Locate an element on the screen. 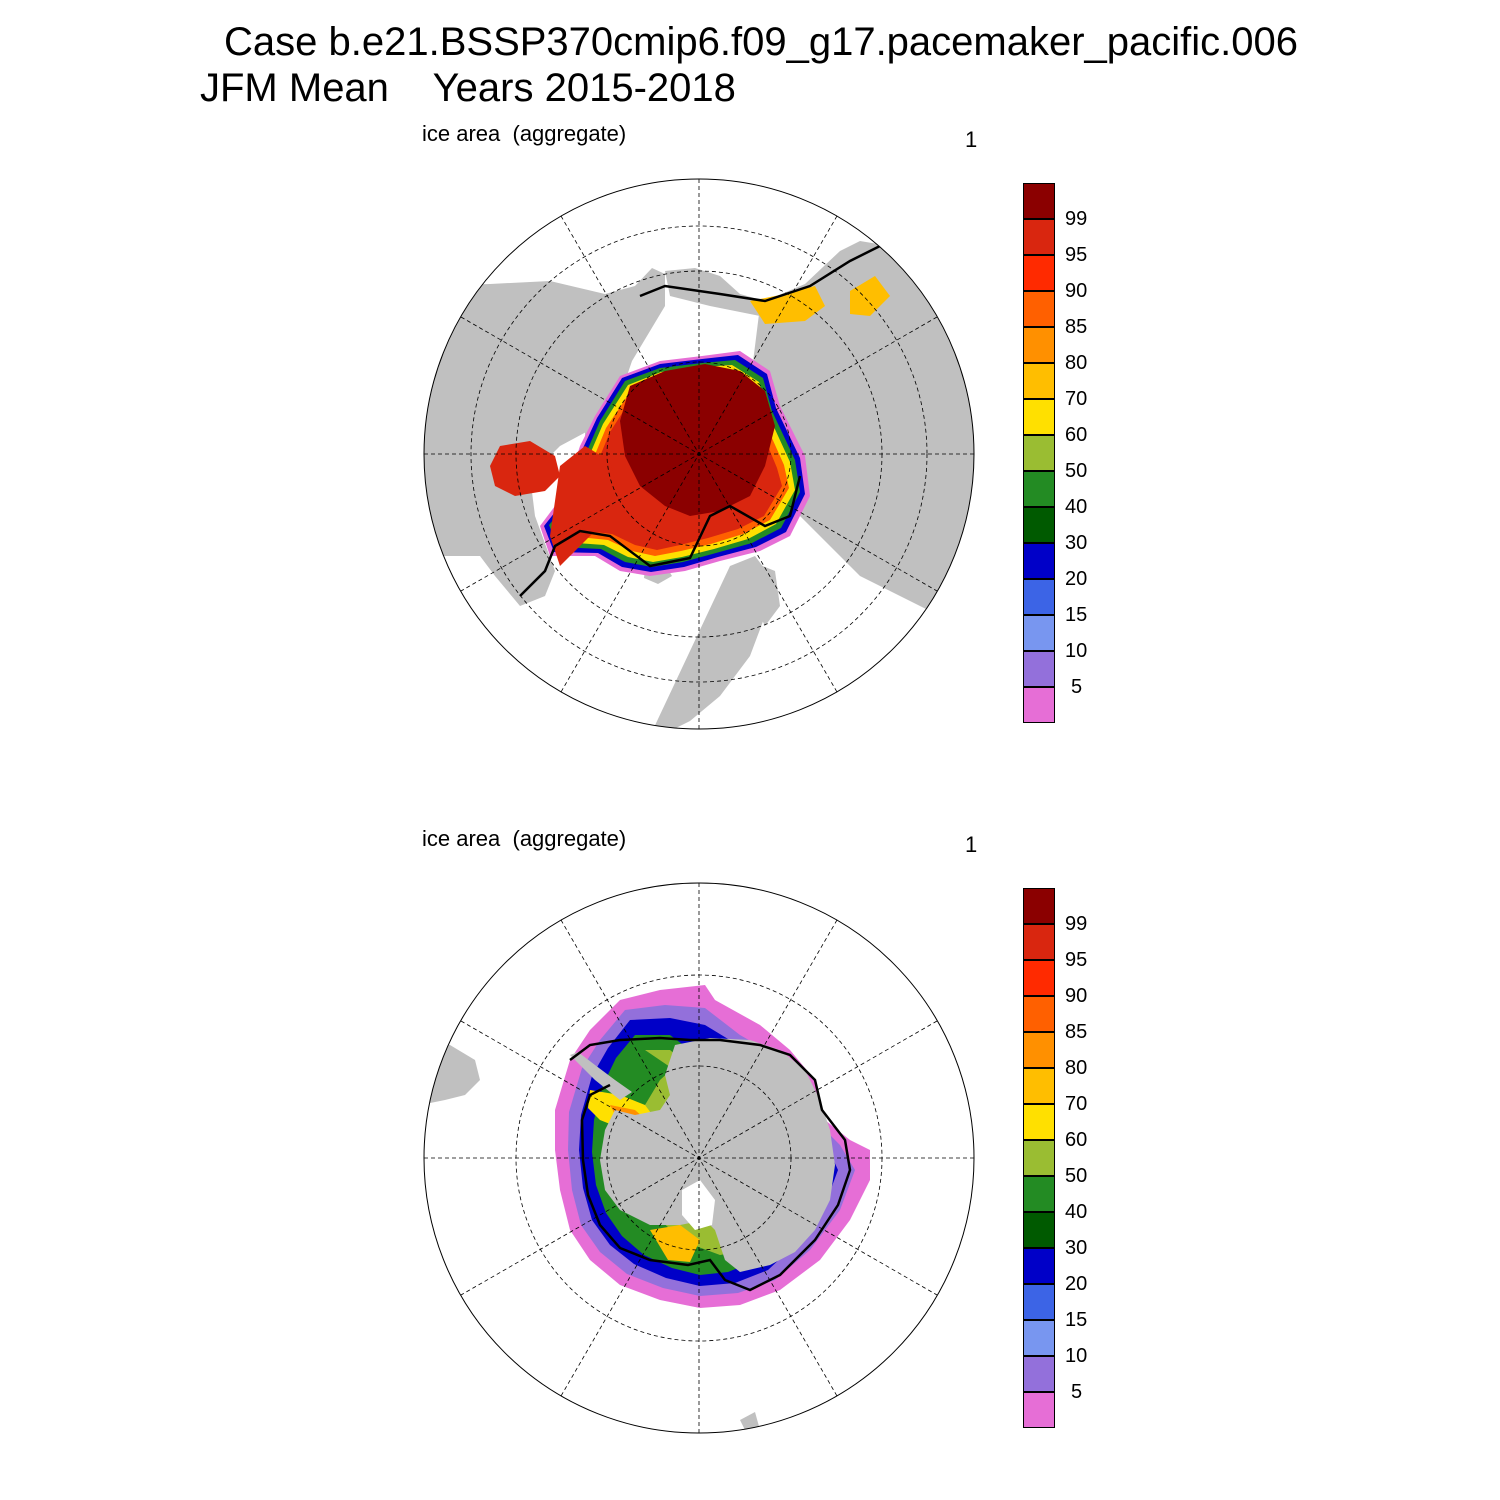 Image resolution: width=1500 pixels, height=1500 pixels. north-panel-number: 1 is located at coordinates (971, 139).